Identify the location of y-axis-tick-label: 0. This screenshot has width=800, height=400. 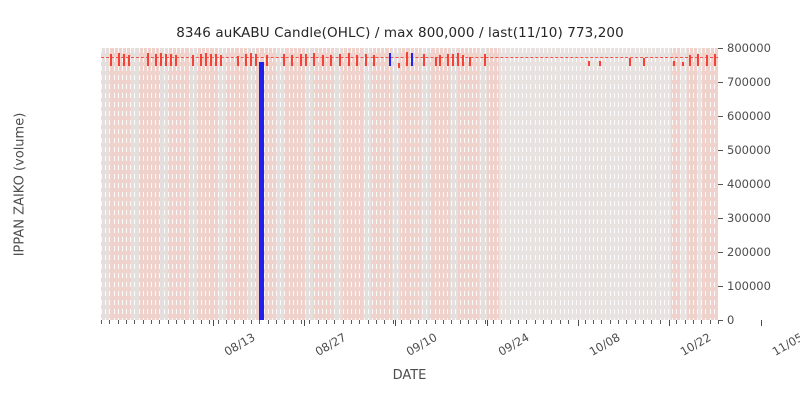
(731, 320).